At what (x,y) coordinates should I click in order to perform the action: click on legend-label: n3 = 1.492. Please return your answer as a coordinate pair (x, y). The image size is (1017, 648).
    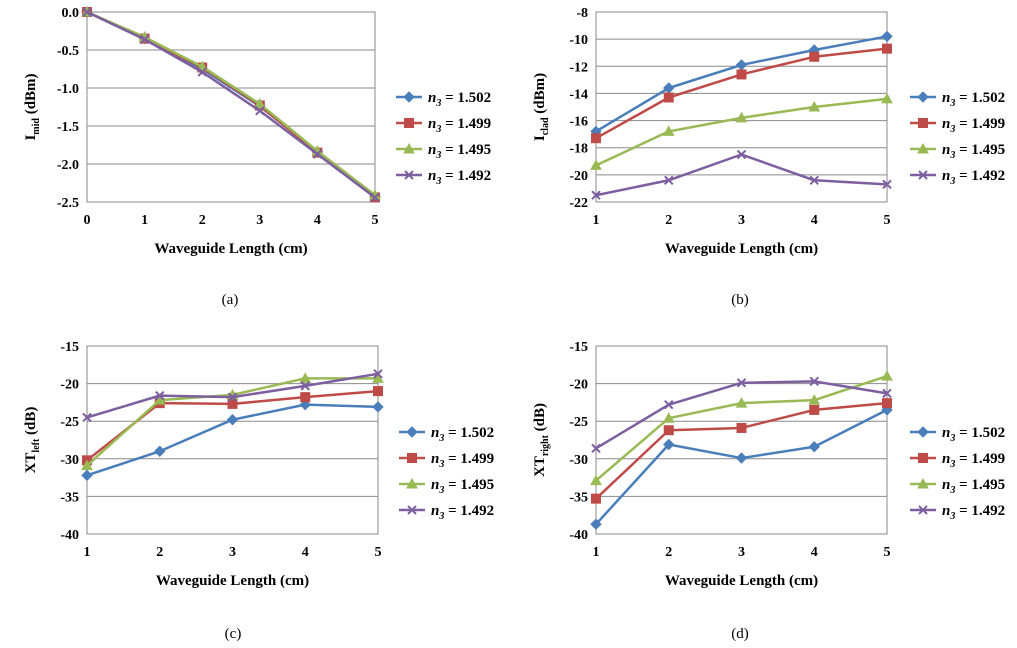
    Looking at the image, I should click on (973, 512).